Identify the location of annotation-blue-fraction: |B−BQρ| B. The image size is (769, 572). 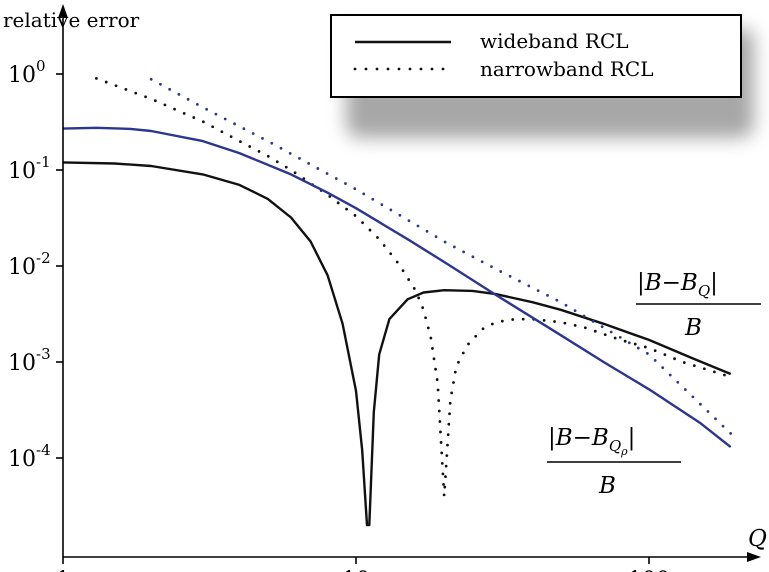
(614, 462).